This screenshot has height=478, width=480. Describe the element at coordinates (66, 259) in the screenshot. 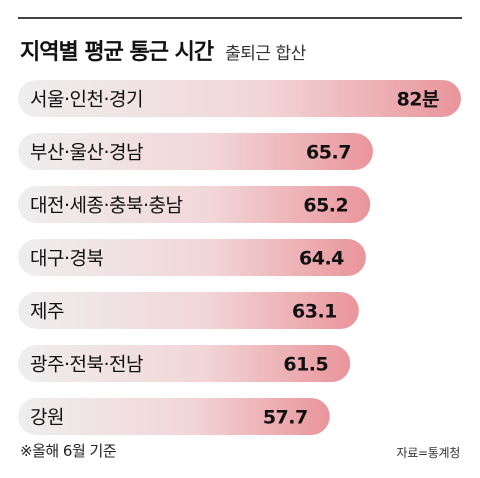

I see `category-label-4: 대구·경북` at that location.